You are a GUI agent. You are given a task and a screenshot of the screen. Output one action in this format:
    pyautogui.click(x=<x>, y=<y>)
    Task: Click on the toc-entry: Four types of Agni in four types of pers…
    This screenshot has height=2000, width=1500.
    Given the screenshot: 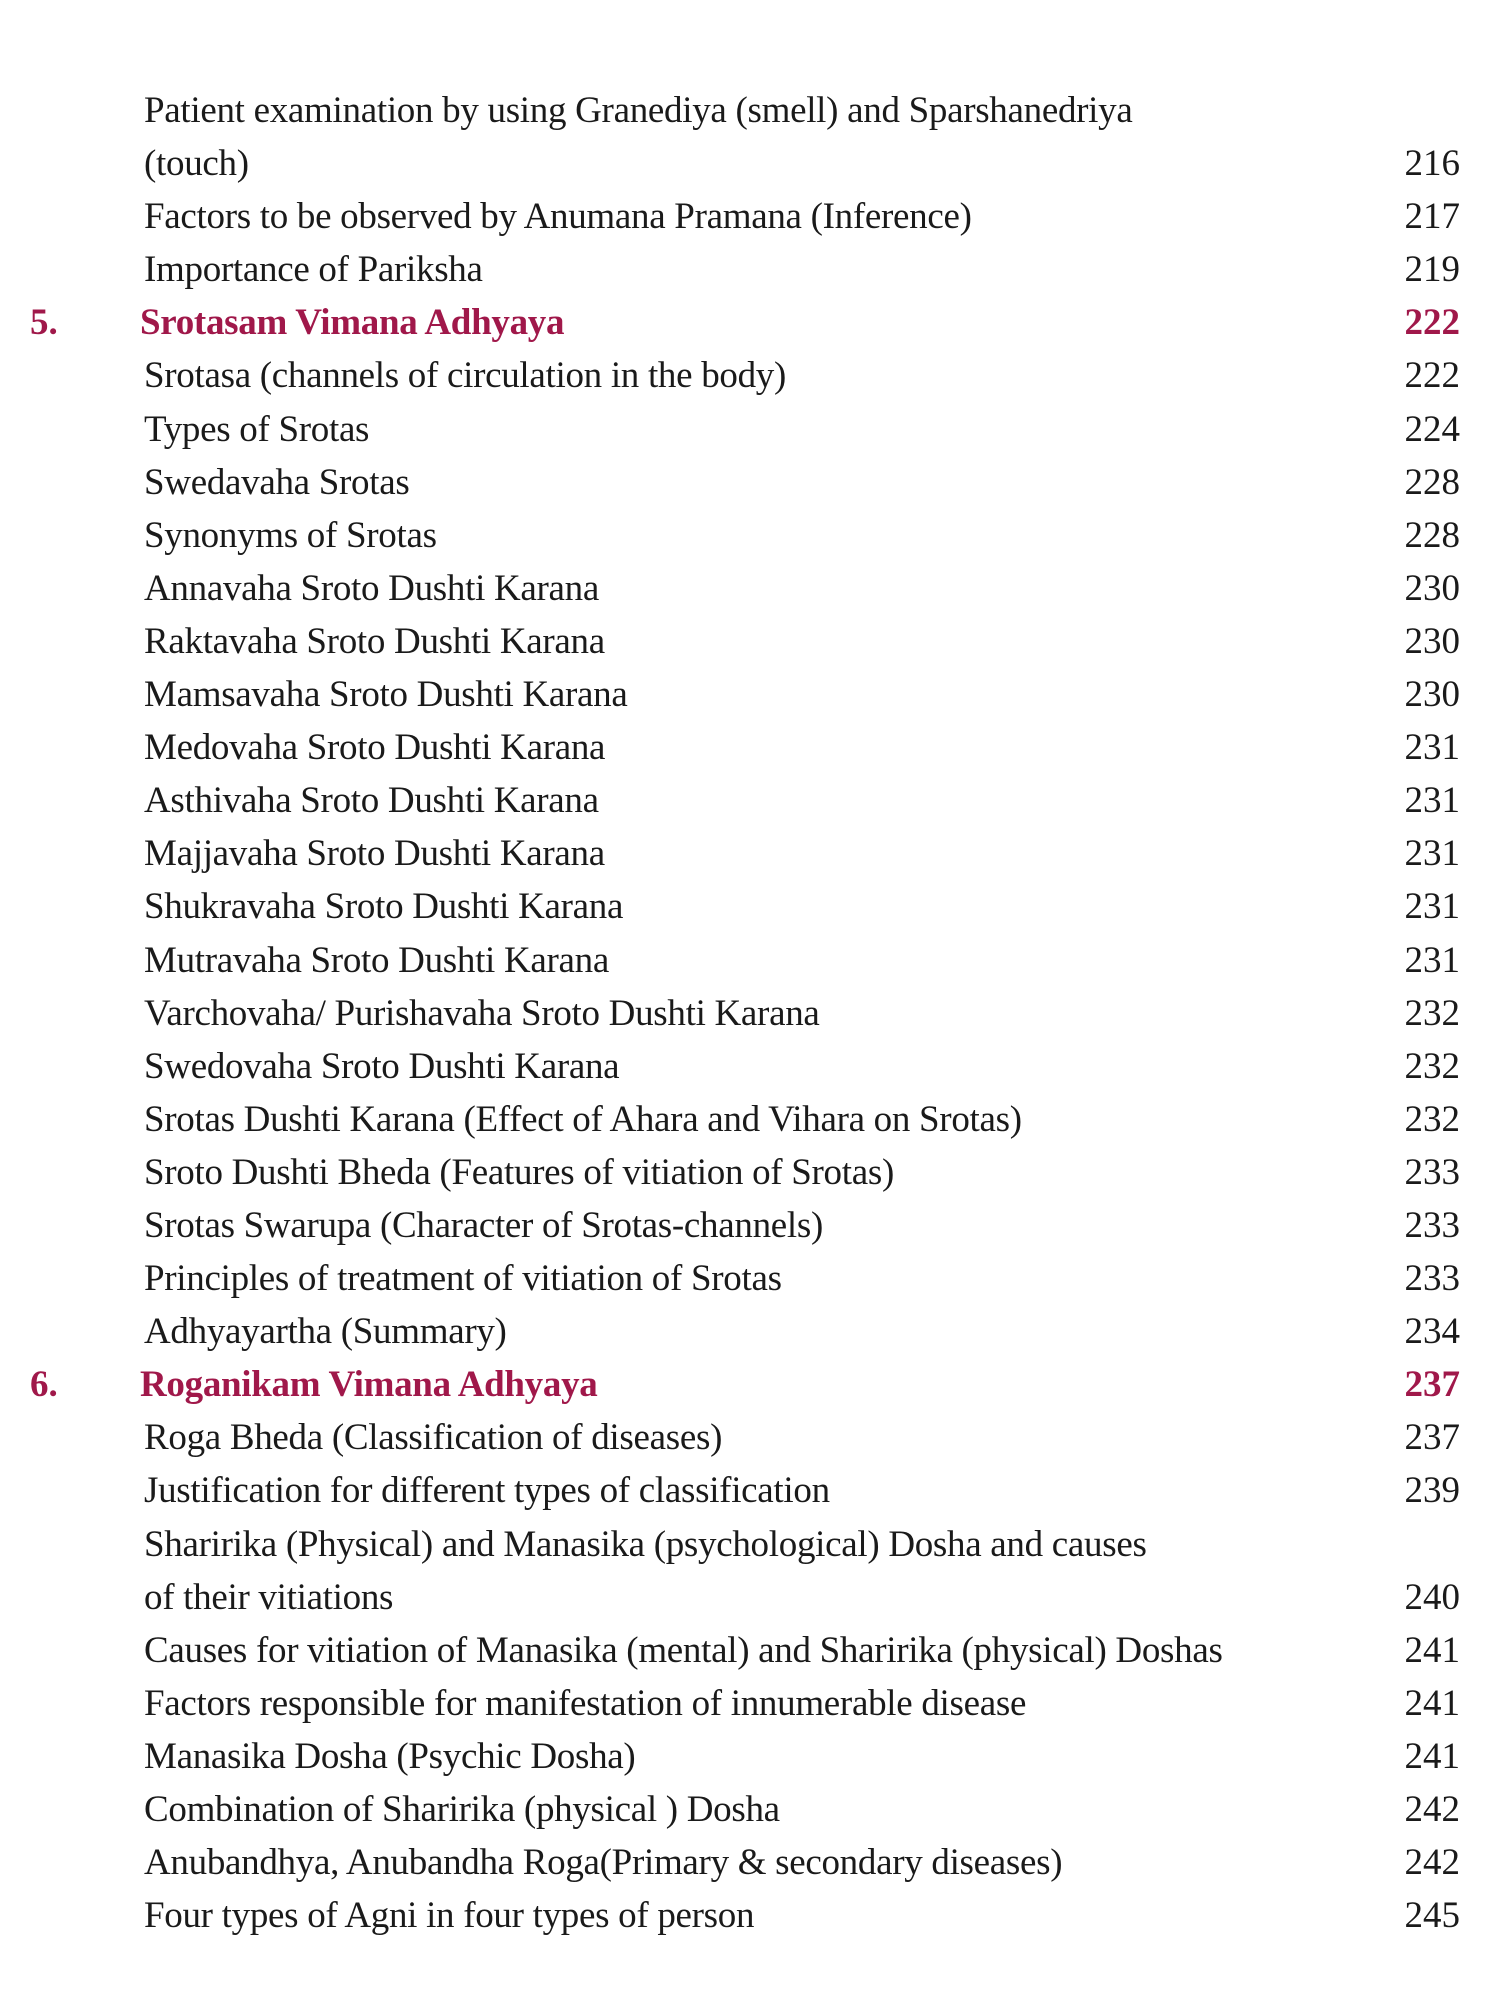 What is the action you would take?
    pyautogui.click(x=750, y=1915)
    